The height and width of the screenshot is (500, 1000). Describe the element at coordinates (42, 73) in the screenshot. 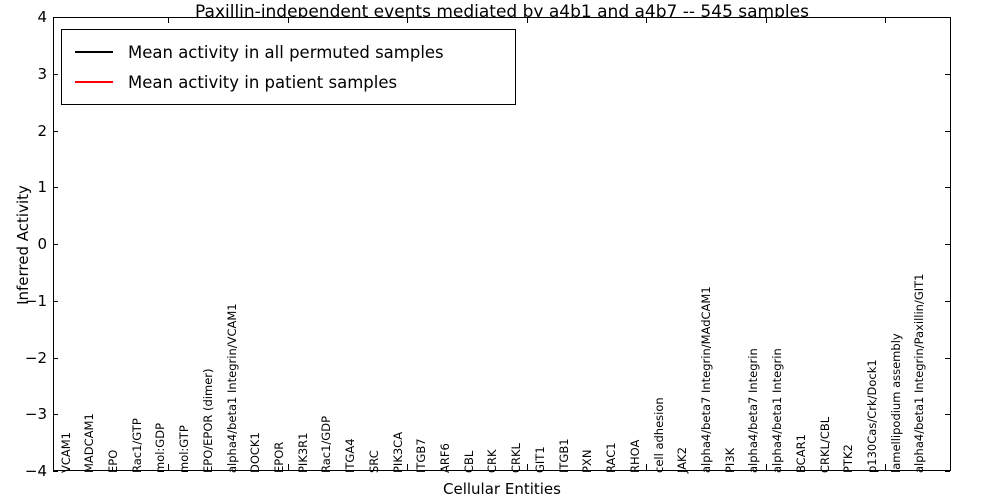

I see `y-tick-label: 3` at that location.